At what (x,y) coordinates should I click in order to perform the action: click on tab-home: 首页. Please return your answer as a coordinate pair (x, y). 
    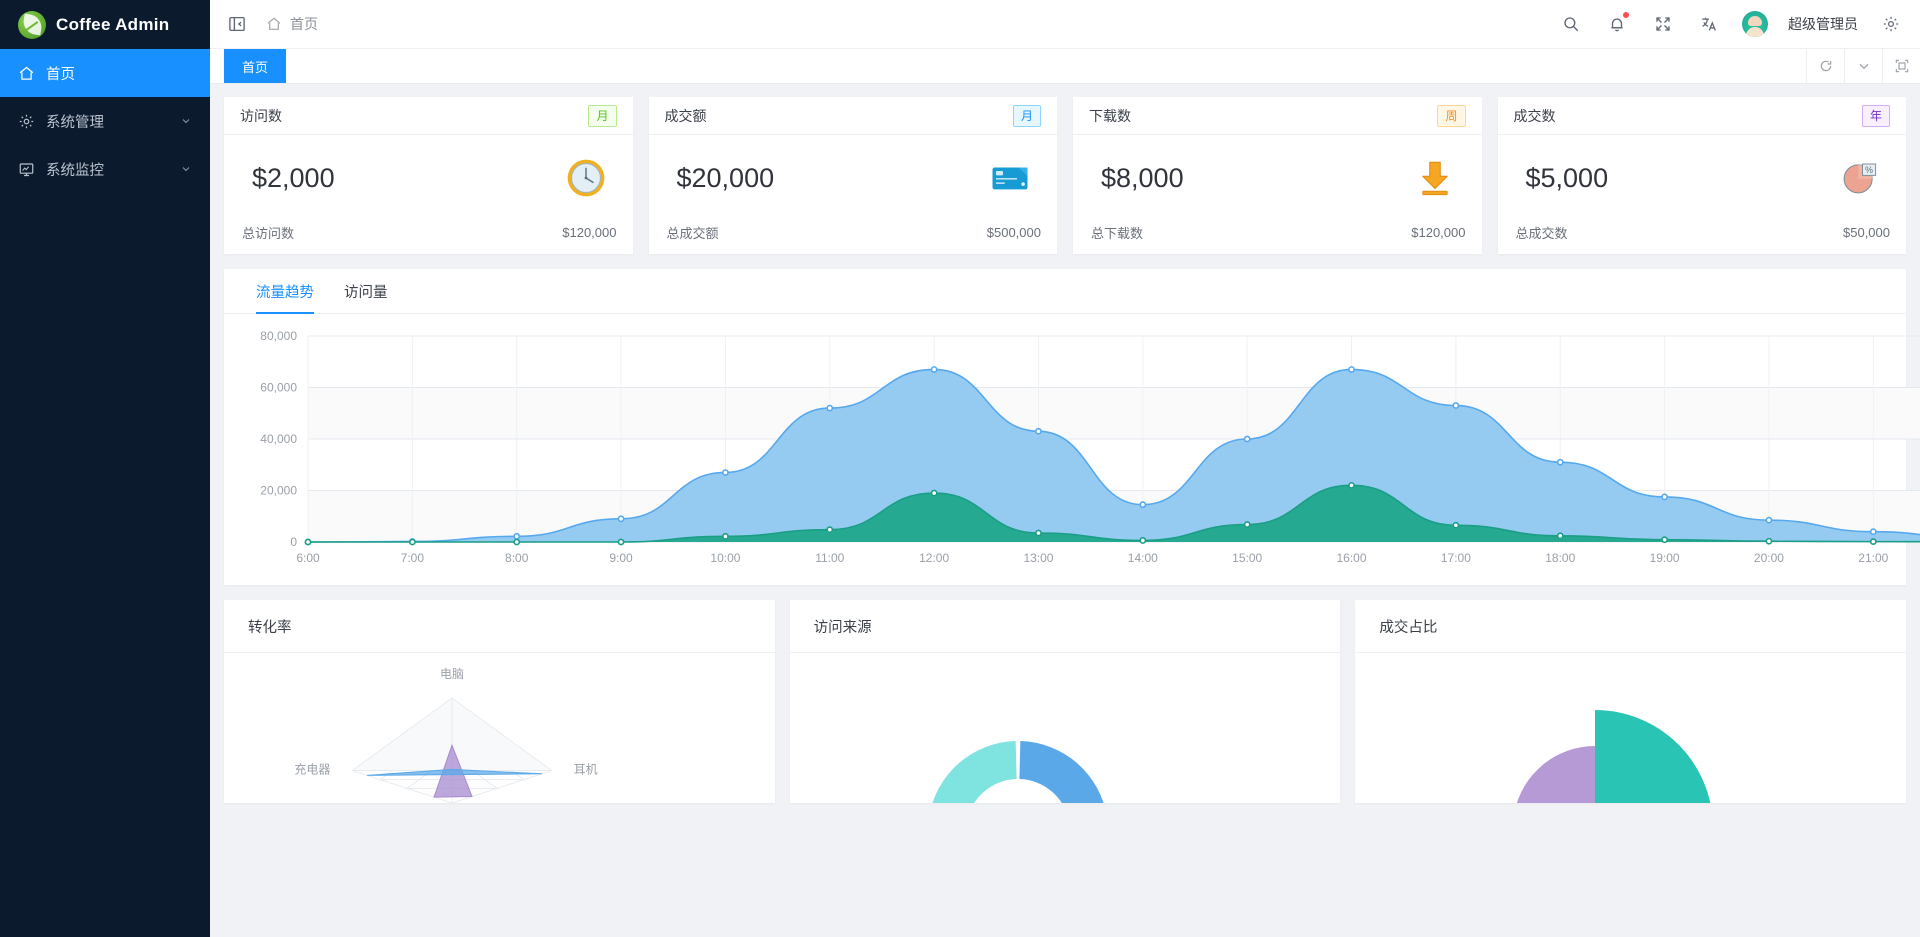
    Looking at the image, I should click on (255, 66).